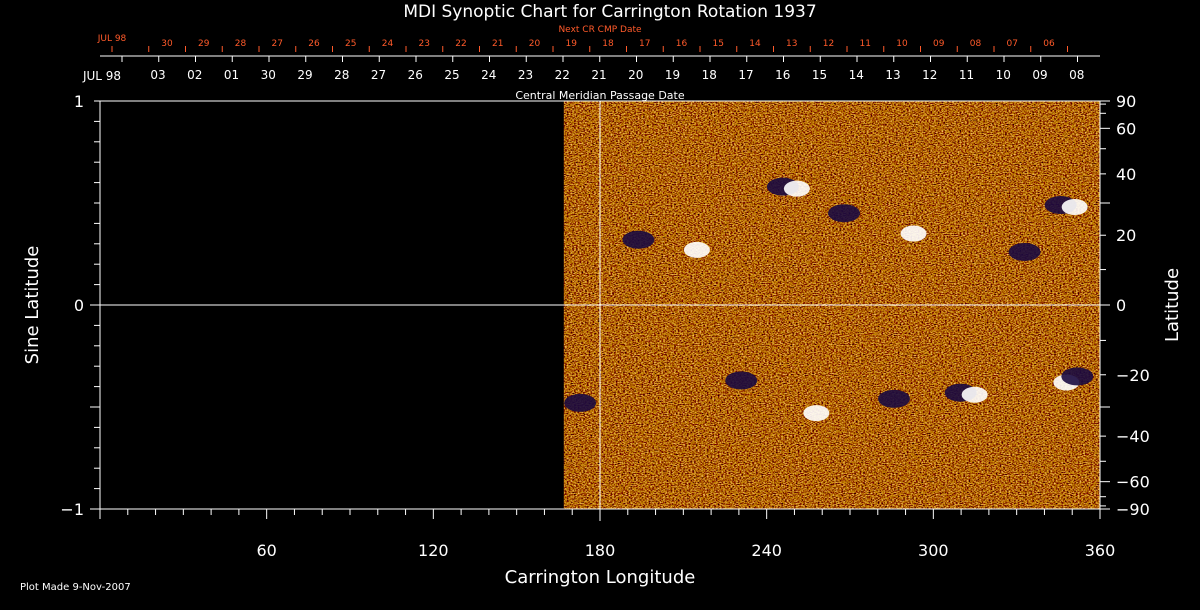  Describe the element at coordinates (929, 75) in the screenshot. I see `cmp-date-label: 12` at that location.